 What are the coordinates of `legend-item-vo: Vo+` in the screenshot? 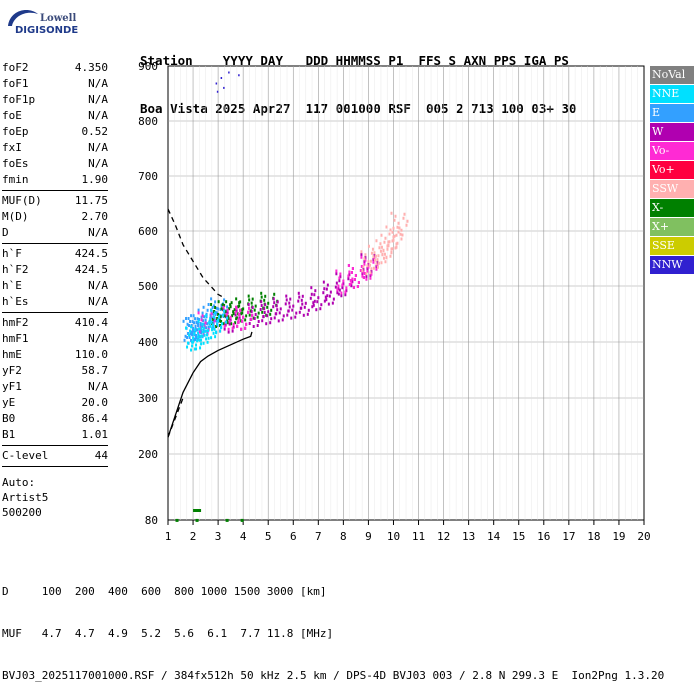 It's located at (672, 170).